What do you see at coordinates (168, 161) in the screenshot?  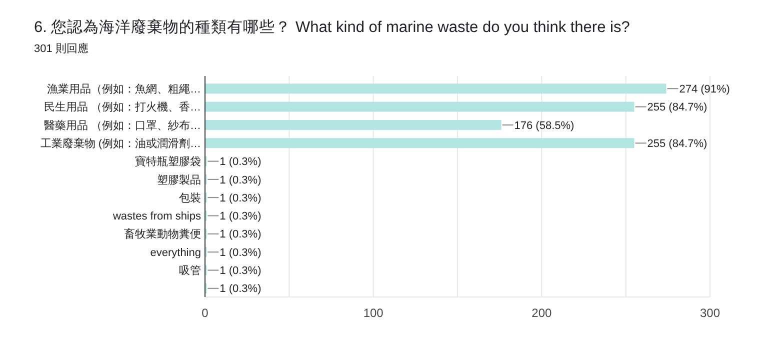 I see `y-tick-label: 寶特瓶塑膠袋` at bounding box center [168, 161].